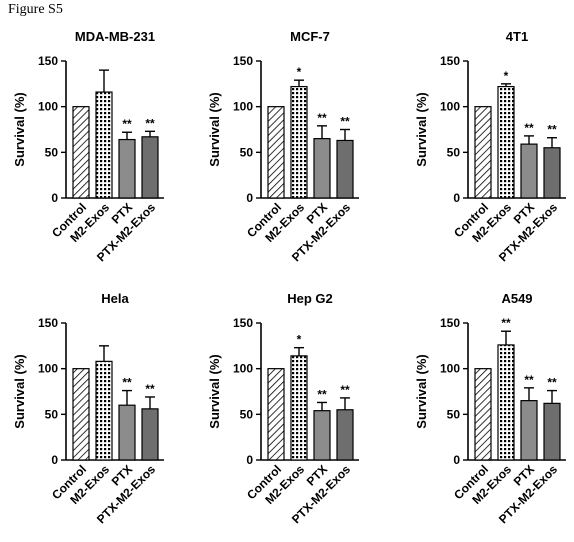 The image size is (574, 542). Describe the element at coordinates (35, 9) in the screenshot. I see `figure-label: Figure S5` at that location.